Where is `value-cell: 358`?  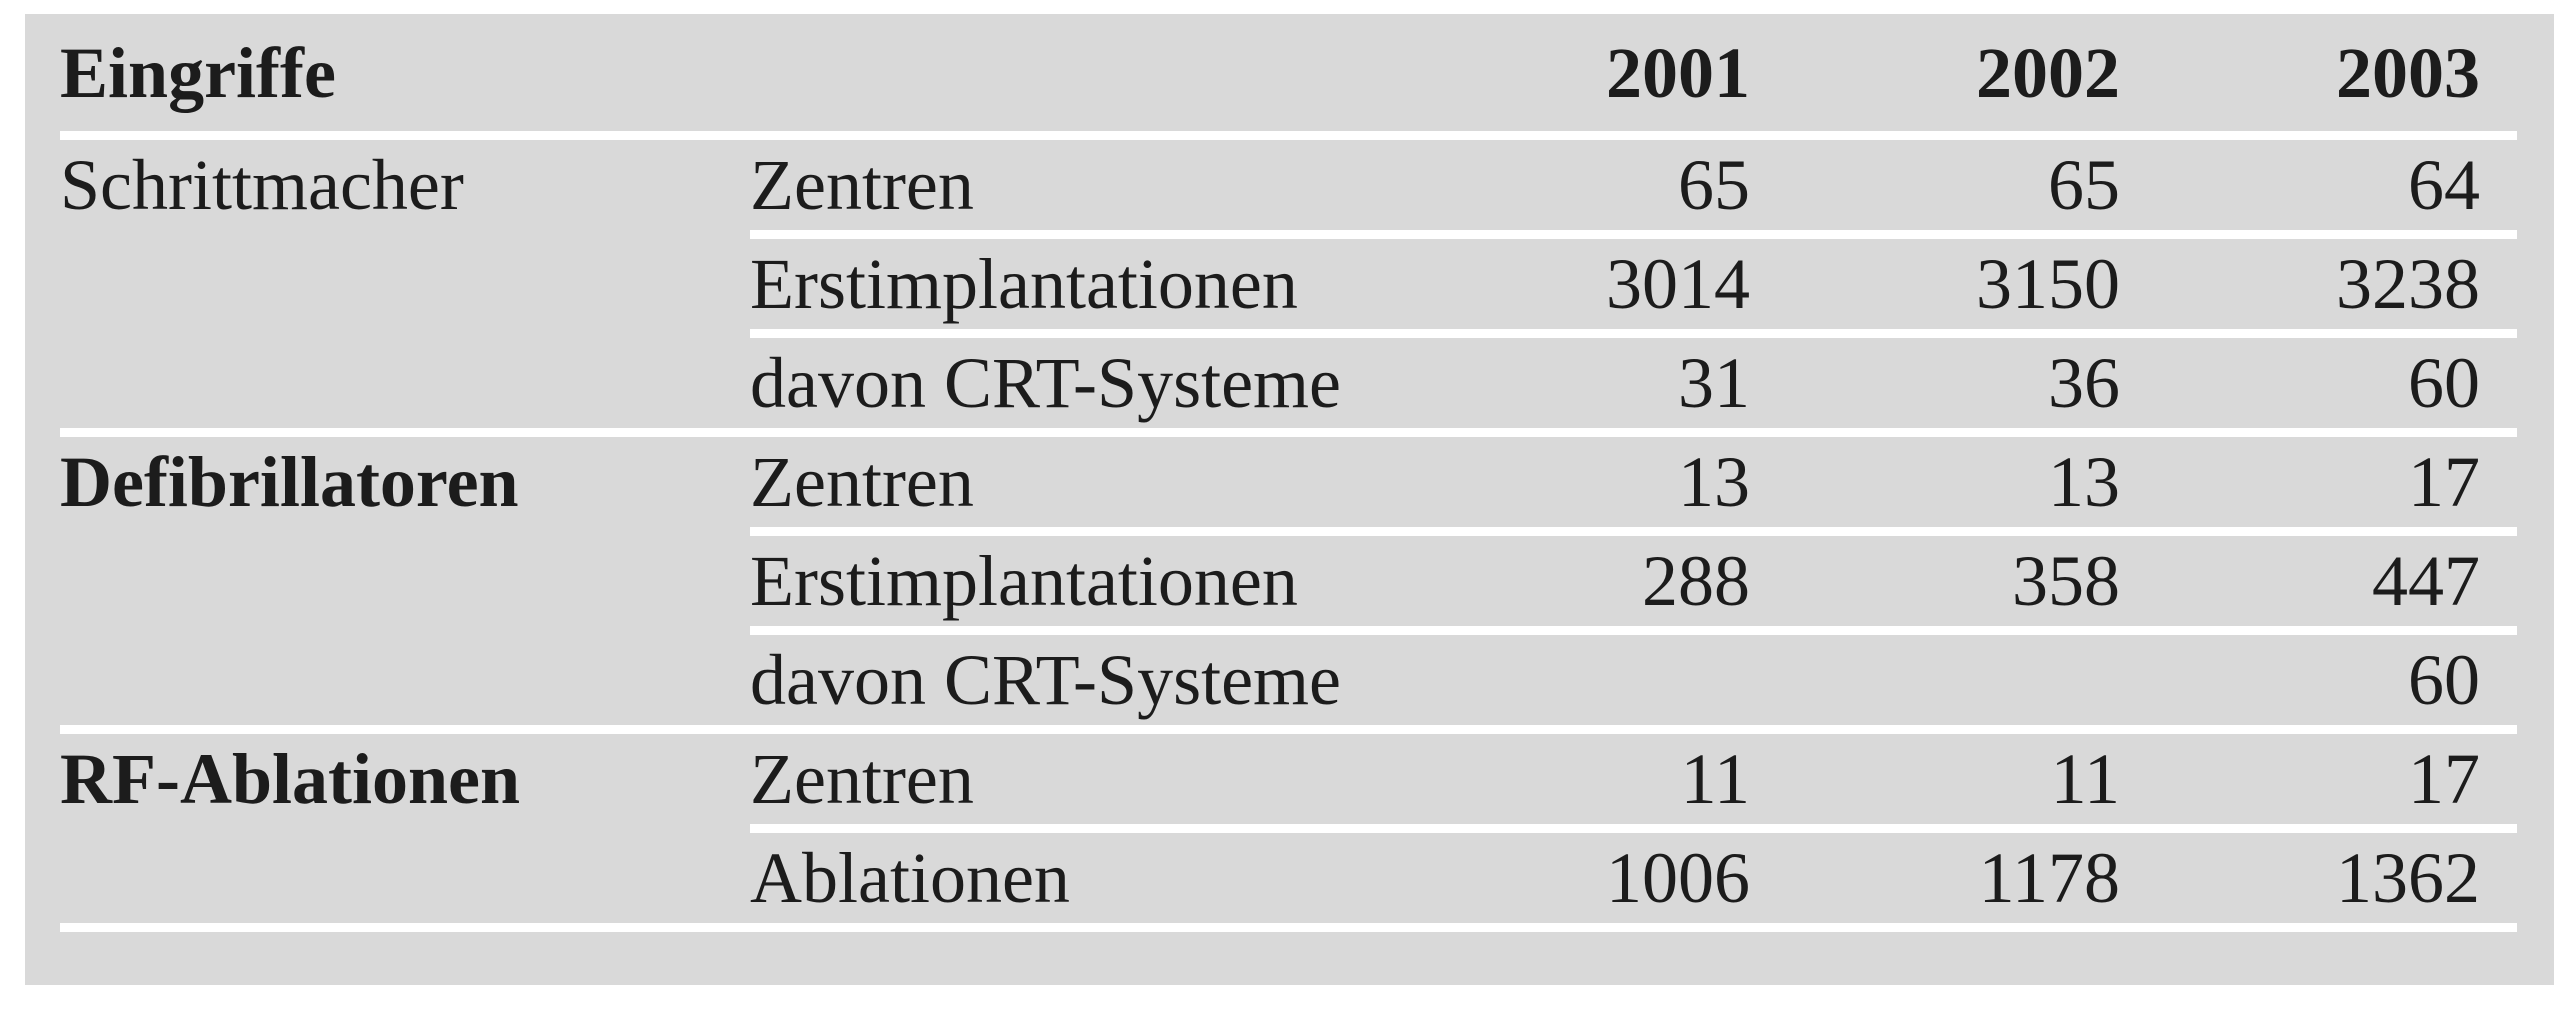
value-cell: 358 is located at coordinates (2066, 581).